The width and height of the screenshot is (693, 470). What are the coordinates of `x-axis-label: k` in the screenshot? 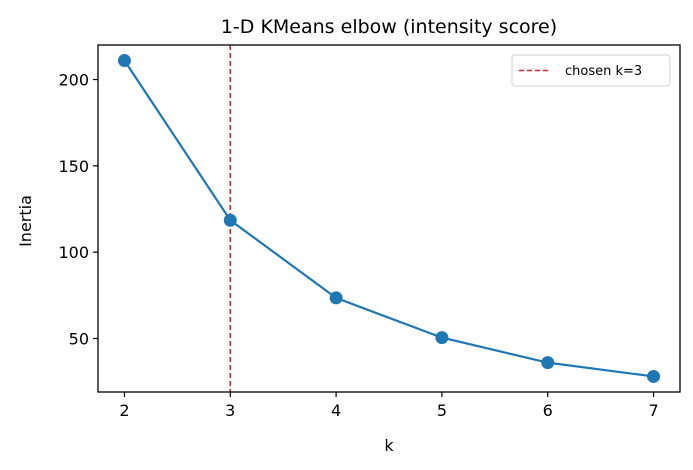 It's located at (389, 445).